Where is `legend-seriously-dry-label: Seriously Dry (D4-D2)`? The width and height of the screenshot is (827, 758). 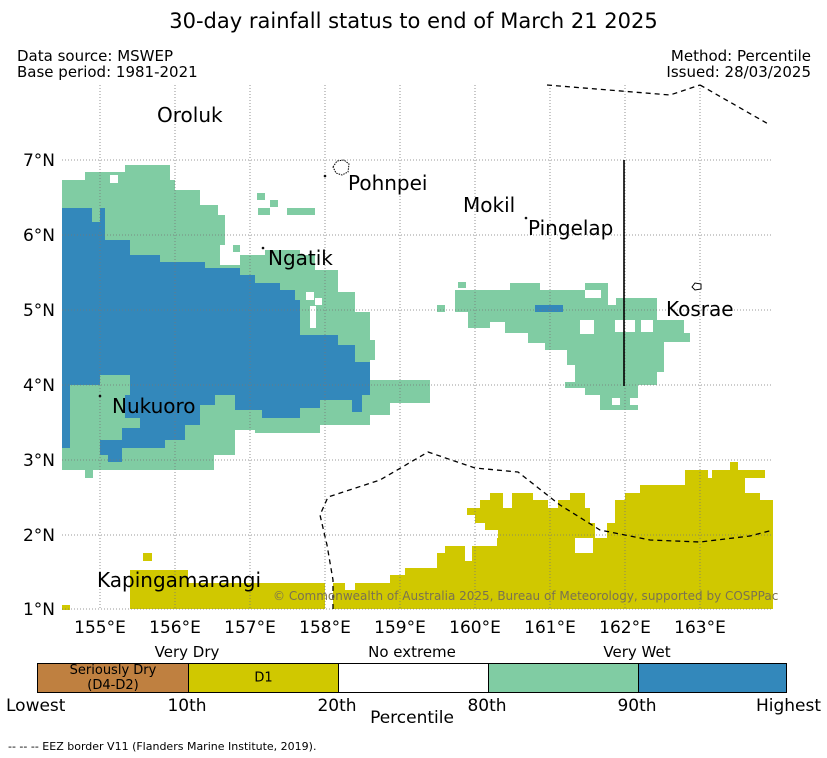
legend-seriously-dry-label: Seriously Dry (D4-D2) is located at coordinates (113, 678).